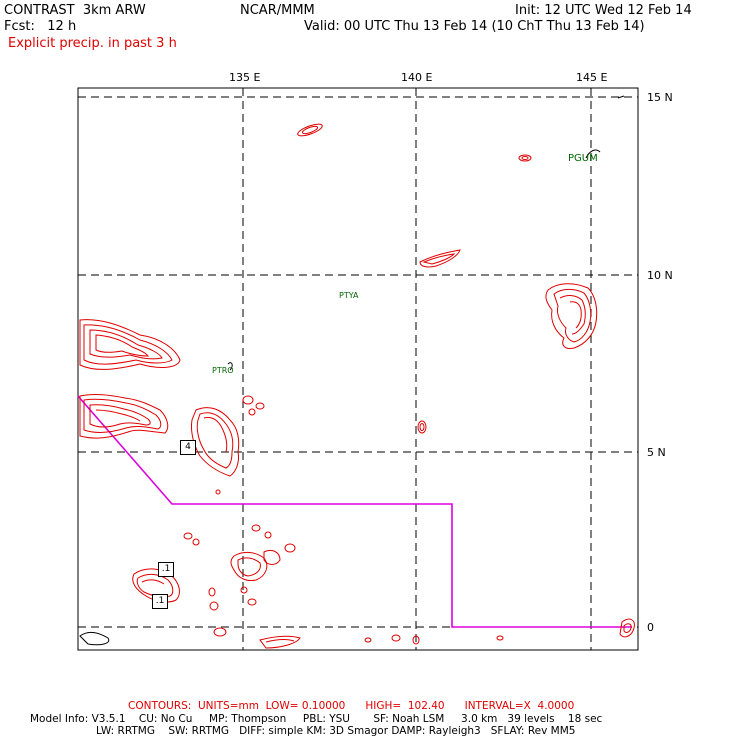  What do you see at coordinates (349, 295) in the screenshot?
I see `station-ptya: PTYA` at bounding box center [349, 295].